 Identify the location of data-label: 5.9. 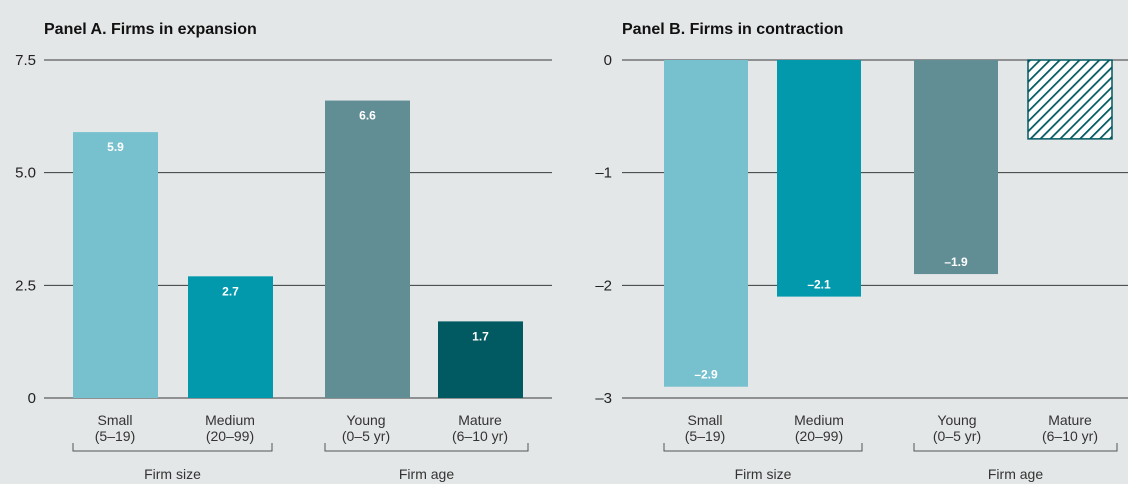
(115, 147).